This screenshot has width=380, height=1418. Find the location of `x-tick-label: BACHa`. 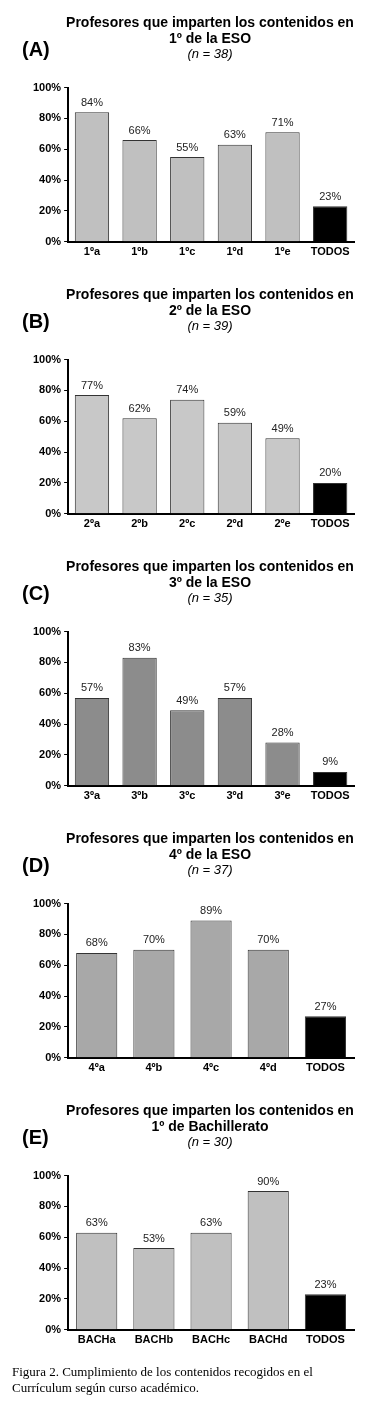

x-tick-label: BACHa is located at coordinates (97, 1339).